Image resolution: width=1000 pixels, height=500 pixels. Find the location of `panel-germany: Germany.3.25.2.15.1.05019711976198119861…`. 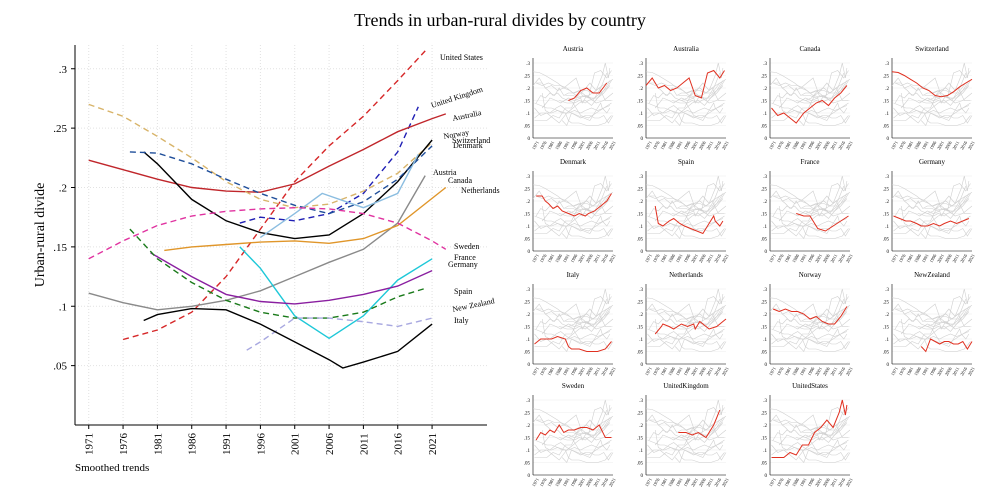

panel-germany: Germany.3.25.2.15.1.05019711976198119861… is located at coordinates (929, 211).